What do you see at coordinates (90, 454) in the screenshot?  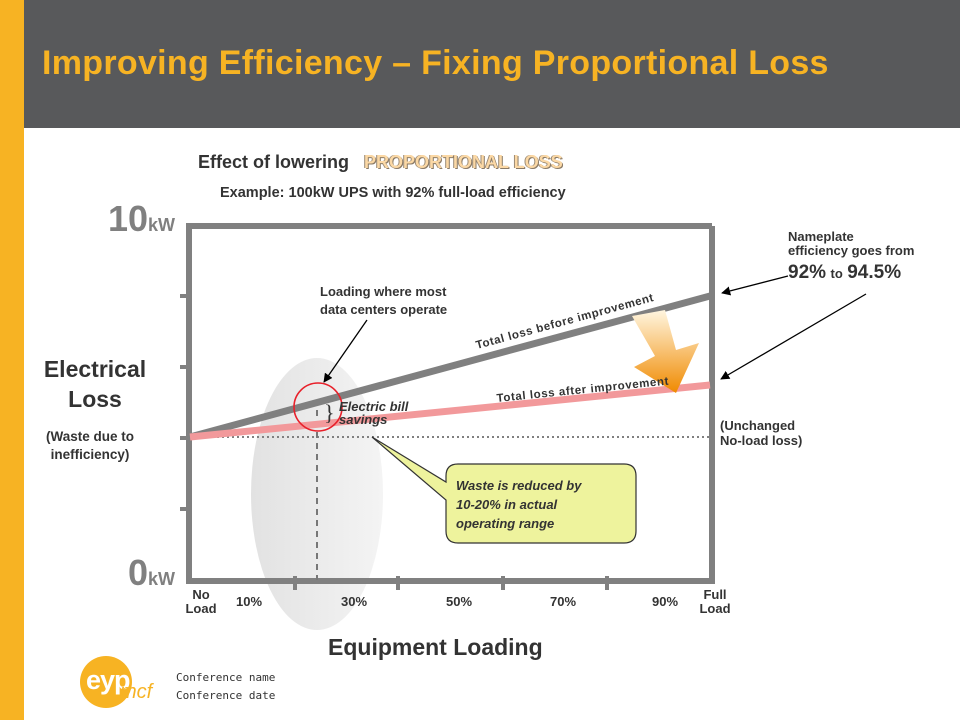 I see `y-axis-subtitle-line2: inefficiency)` at bounding box center [90, 454].